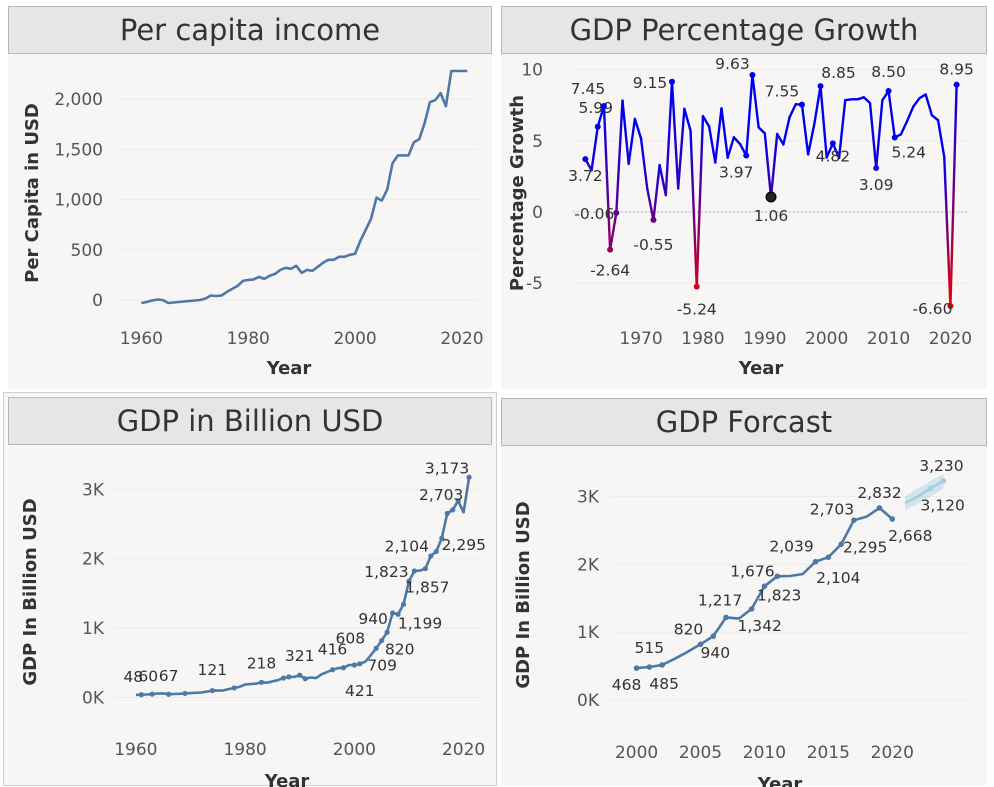 The width and height of the screenshot is (994, 787). Describe the element at coordinates (910, 536) in the screenshot. I see `data-label: 2,668` at that location.